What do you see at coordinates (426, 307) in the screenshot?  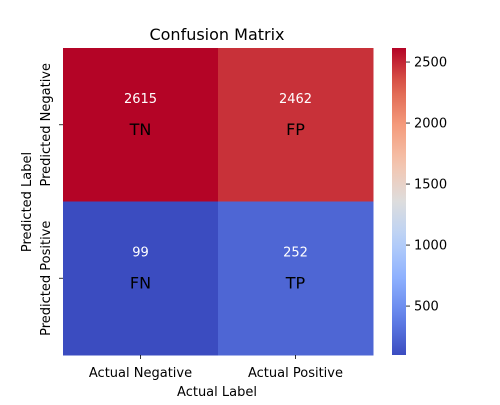 I see `colorbar-tick-label: 500` at bounding box center [426, 307].